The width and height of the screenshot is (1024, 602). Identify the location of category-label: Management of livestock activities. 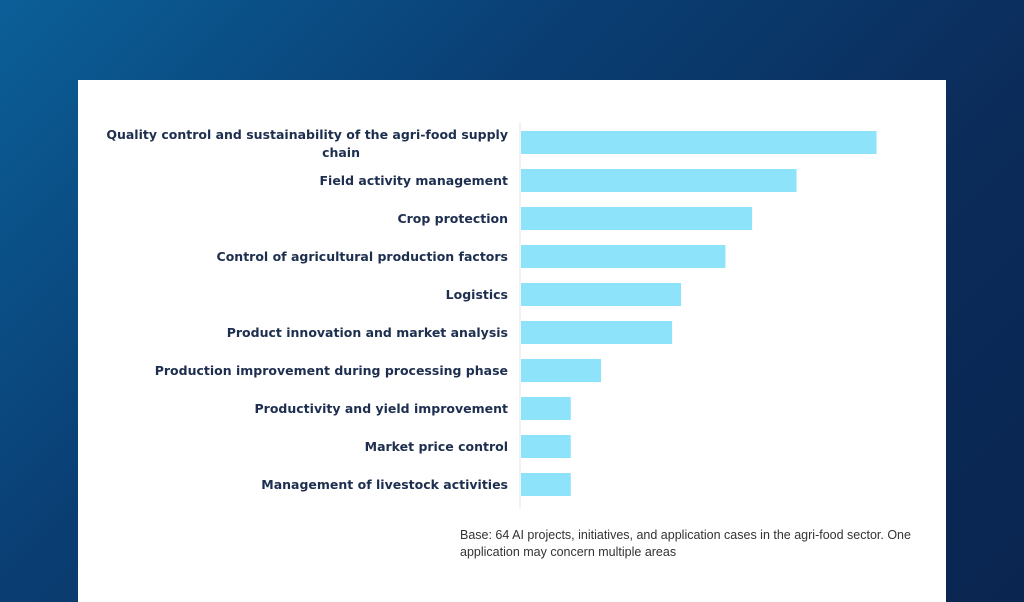
(384, 484).